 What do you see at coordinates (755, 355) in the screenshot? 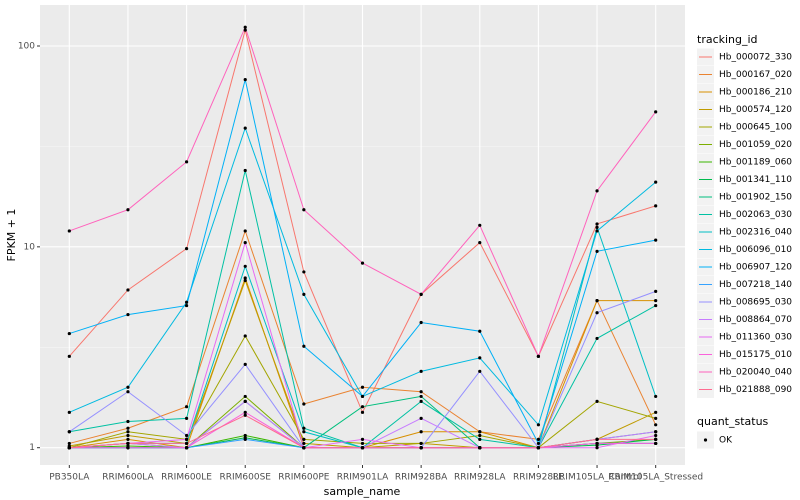
I see `legend-label: Hb_015175_010` at bounding box center [755, 355].